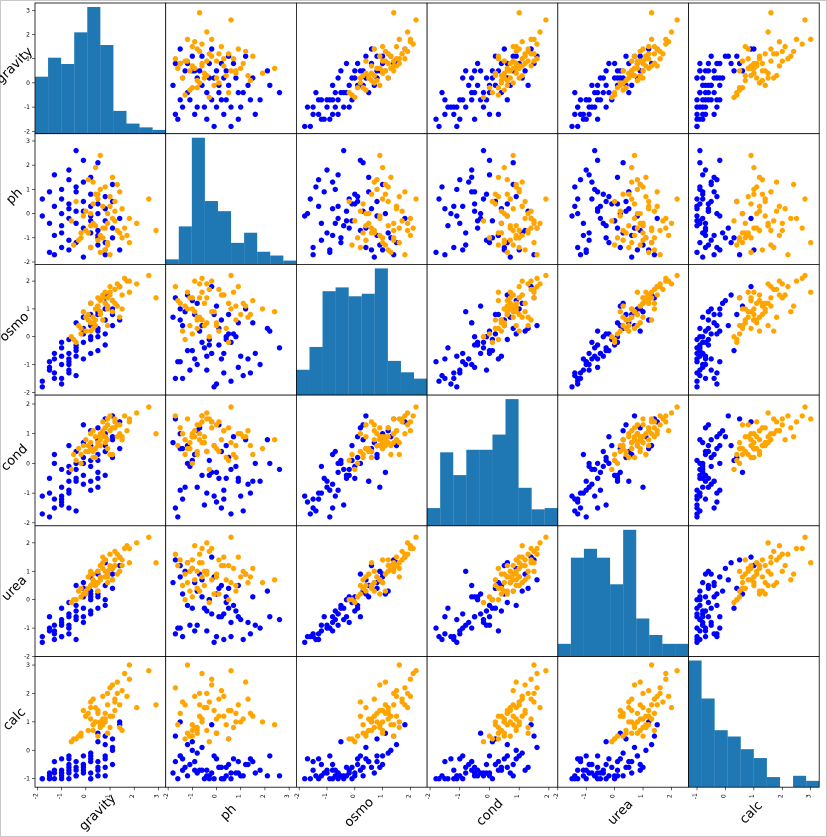  I want to click on y-tick-label-ph-2: 2, so click(28, 165).